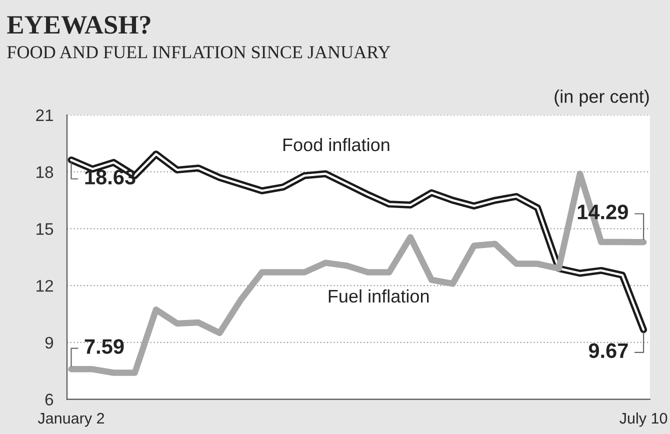 Image resolution: width=670 pixels, height=434 pixels. What do you see at coordinates (45, 172) in the screenshot?
I see `y-tick-label: 18` at bounding box center [45, 172].